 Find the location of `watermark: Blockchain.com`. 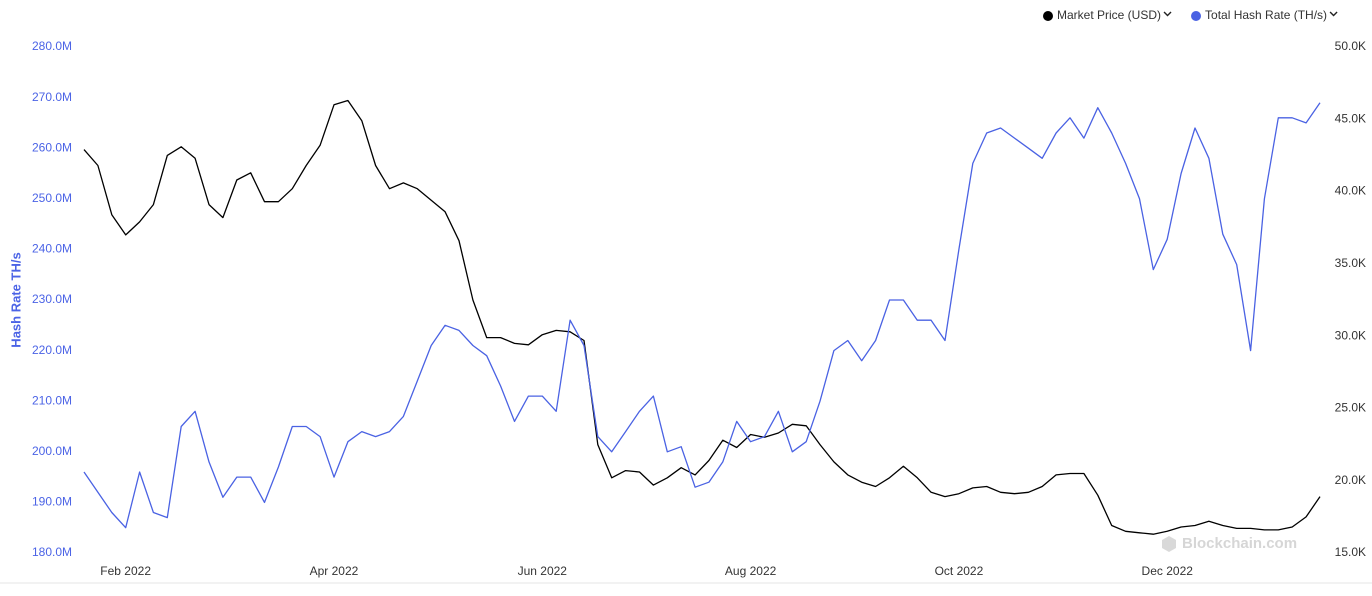

watermark: Blockchain.com is located at coordinates (1229, 543).